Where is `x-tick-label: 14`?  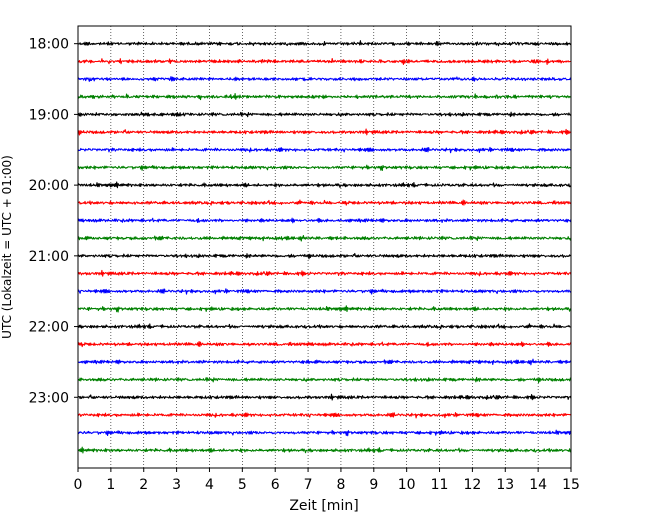 x-tick-label: 14 is located at coordinates (538, 485).